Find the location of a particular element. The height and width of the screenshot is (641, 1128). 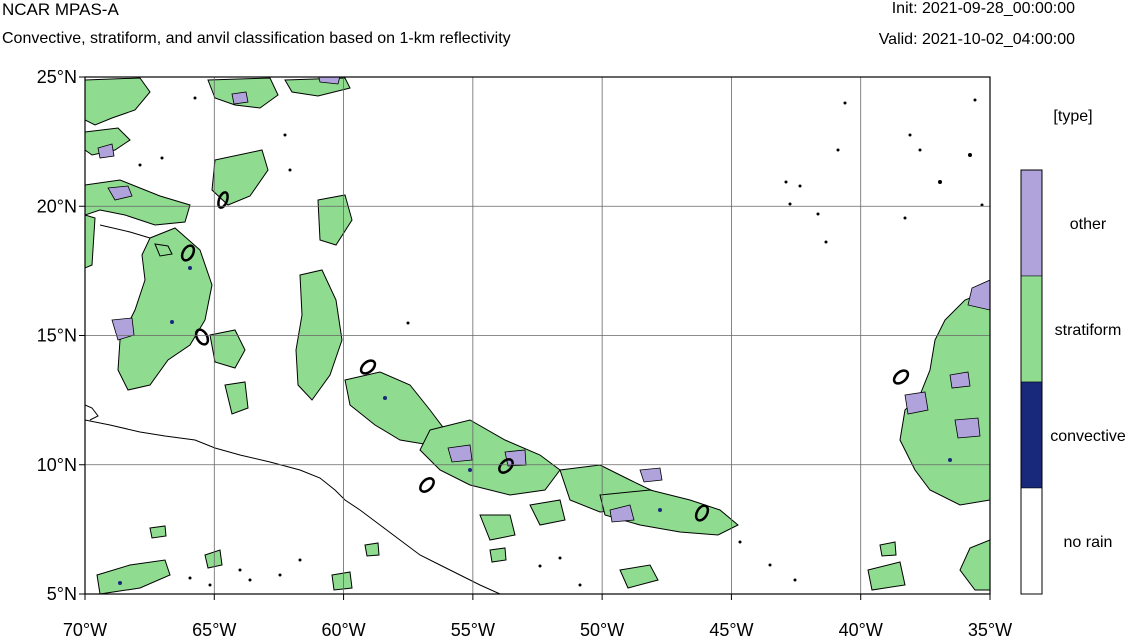

legend-label-no-rain: no rain is located at coordinates (1088, 542).